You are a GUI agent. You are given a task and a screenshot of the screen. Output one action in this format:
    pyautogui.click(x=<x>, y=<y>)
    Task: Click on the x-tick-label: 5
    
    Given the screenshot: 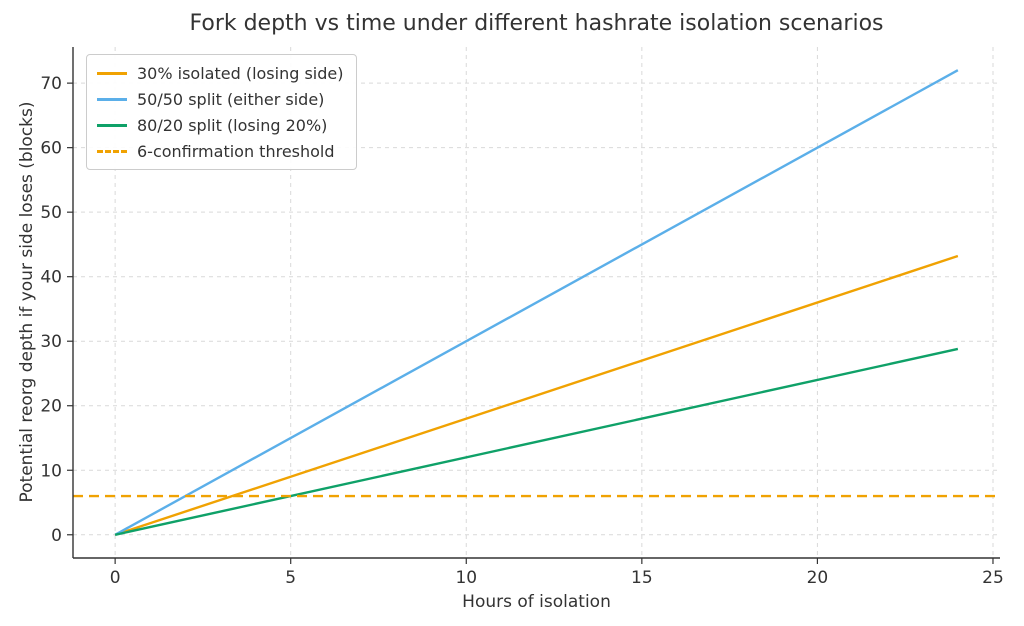 What is the action you would take?
    pyautogui.click(x=290, y=578)
    